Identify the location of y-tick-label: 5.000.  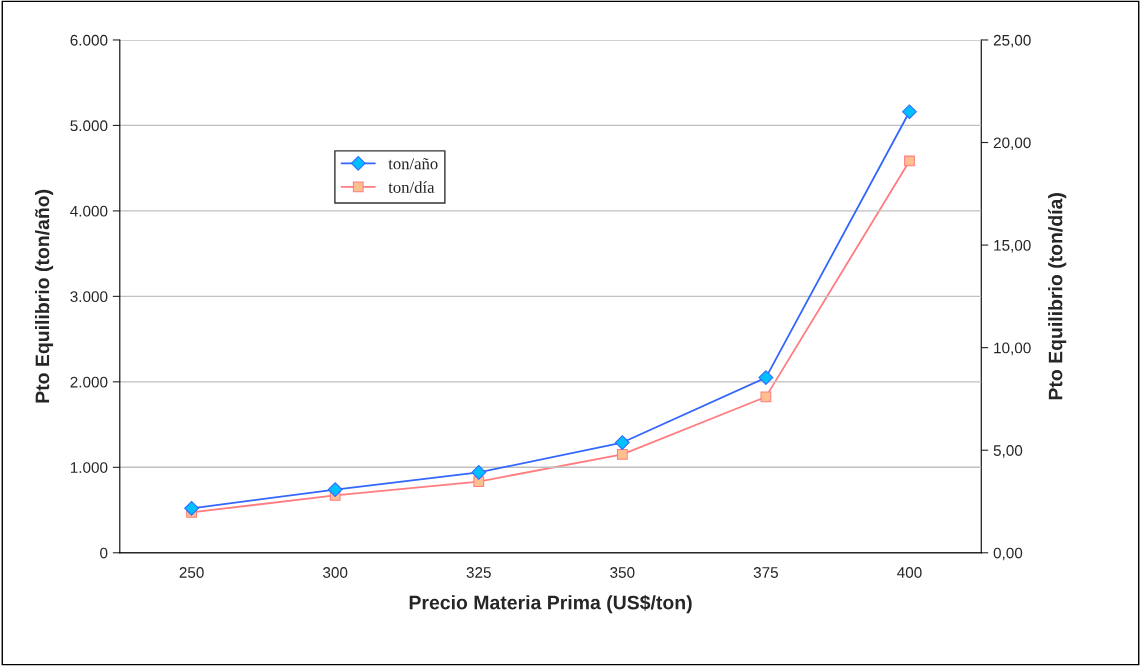
(89, 126).